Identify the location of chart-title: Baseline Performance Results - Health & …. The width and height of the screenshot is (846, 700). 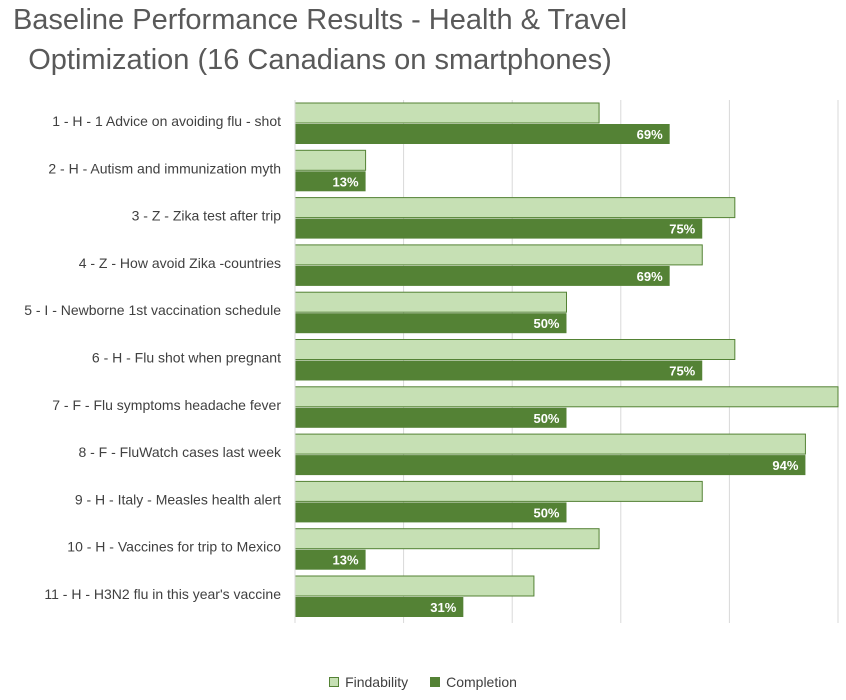
(320, 40).